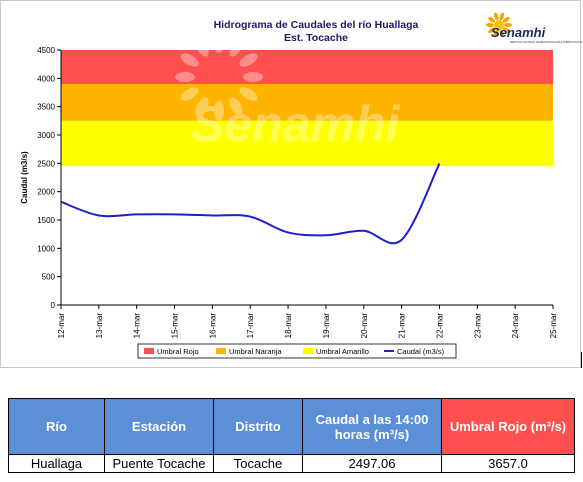 This screenshot has height=482, width=583. What do you see at coordinates (581, 360) in the screenshot?
I see `frame-edge` at bounding box center [581, 360].